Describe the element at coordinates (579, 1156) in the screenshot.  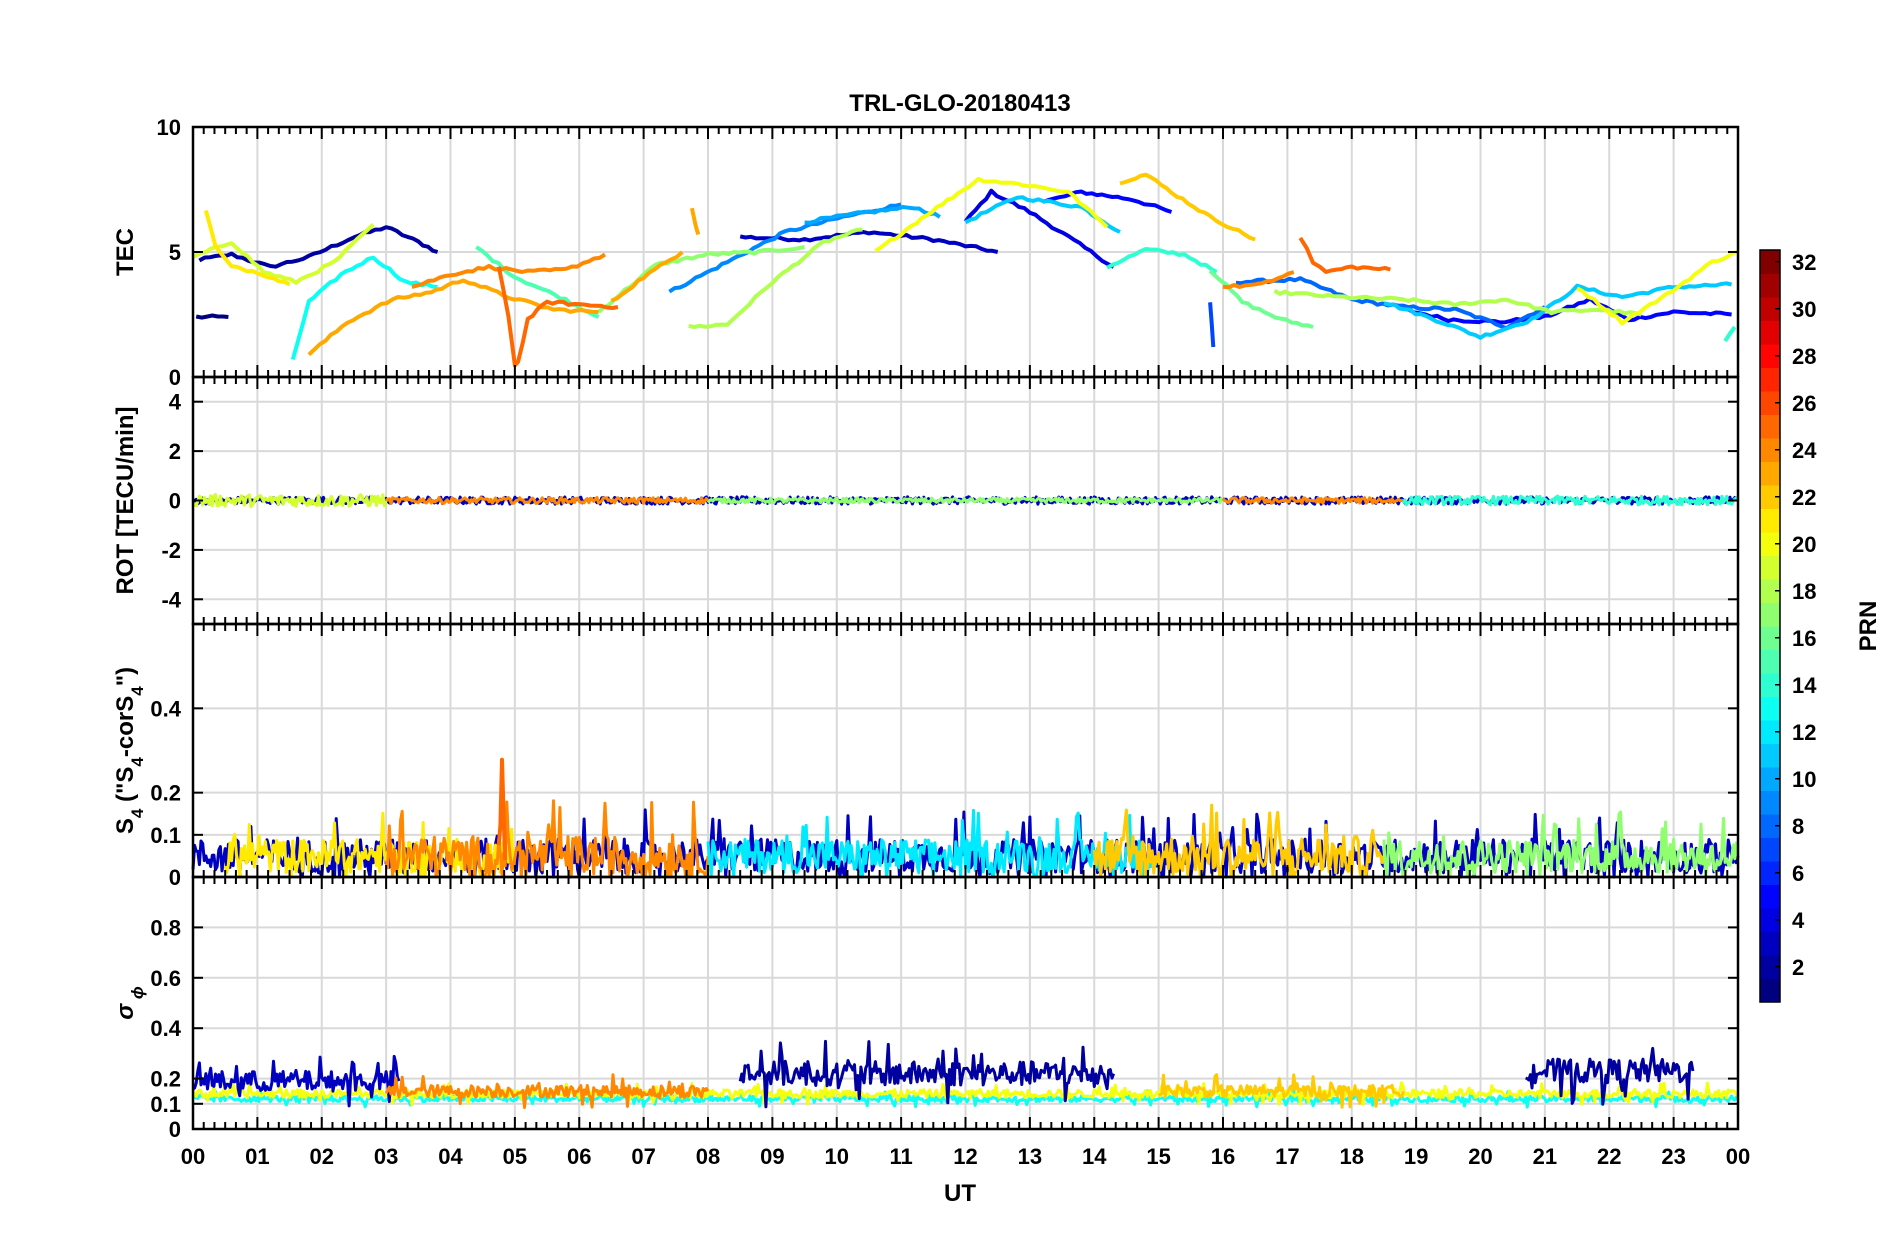
I see `x-tick-label: 06` at that location.